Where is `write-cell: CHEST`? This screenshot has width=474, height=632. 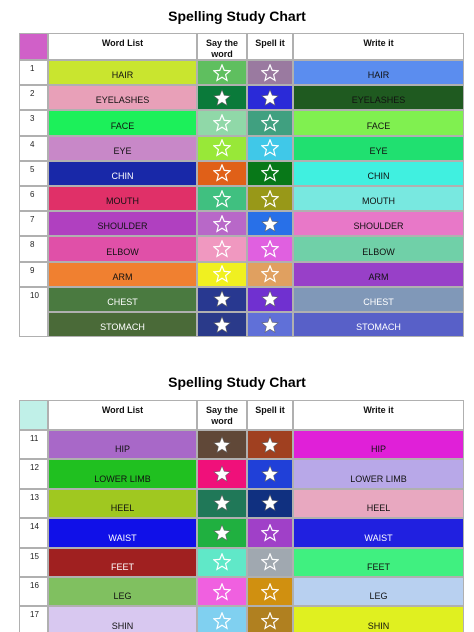 write-cell: CHEST is located at coordinates (378, 299).